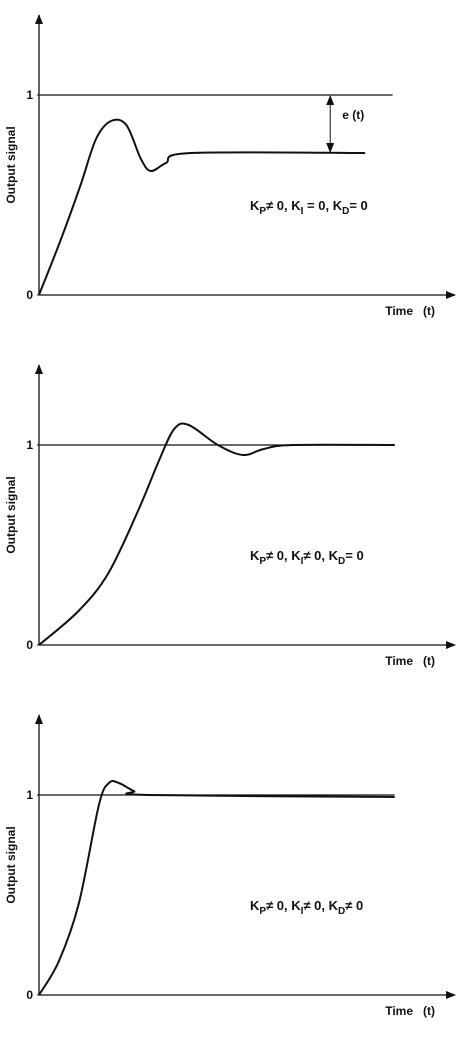 The image size is (474, 1051). Describe the element at coordinates (202, 207) in the screenshot. I see `line-series` at that location.